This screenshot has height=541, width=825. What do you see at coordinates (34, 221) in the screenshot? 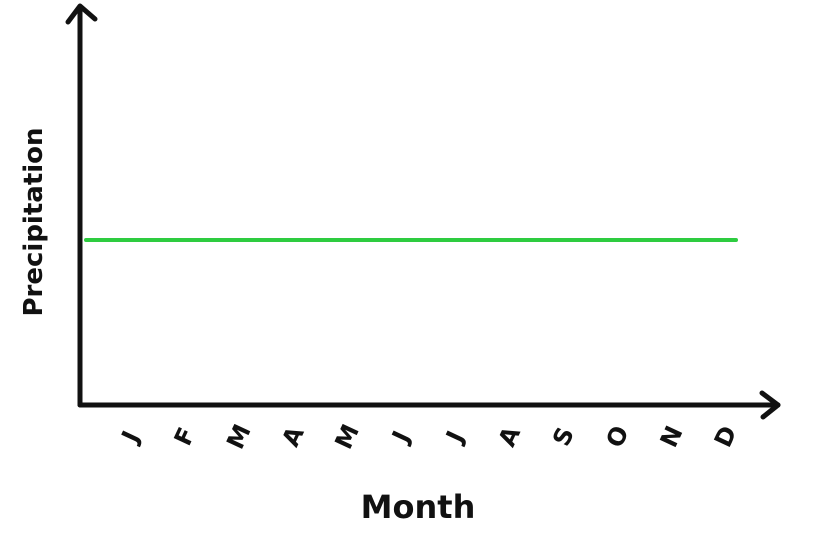
I see `y-axis-title: Precipitation` at bounding box center [34, 221].